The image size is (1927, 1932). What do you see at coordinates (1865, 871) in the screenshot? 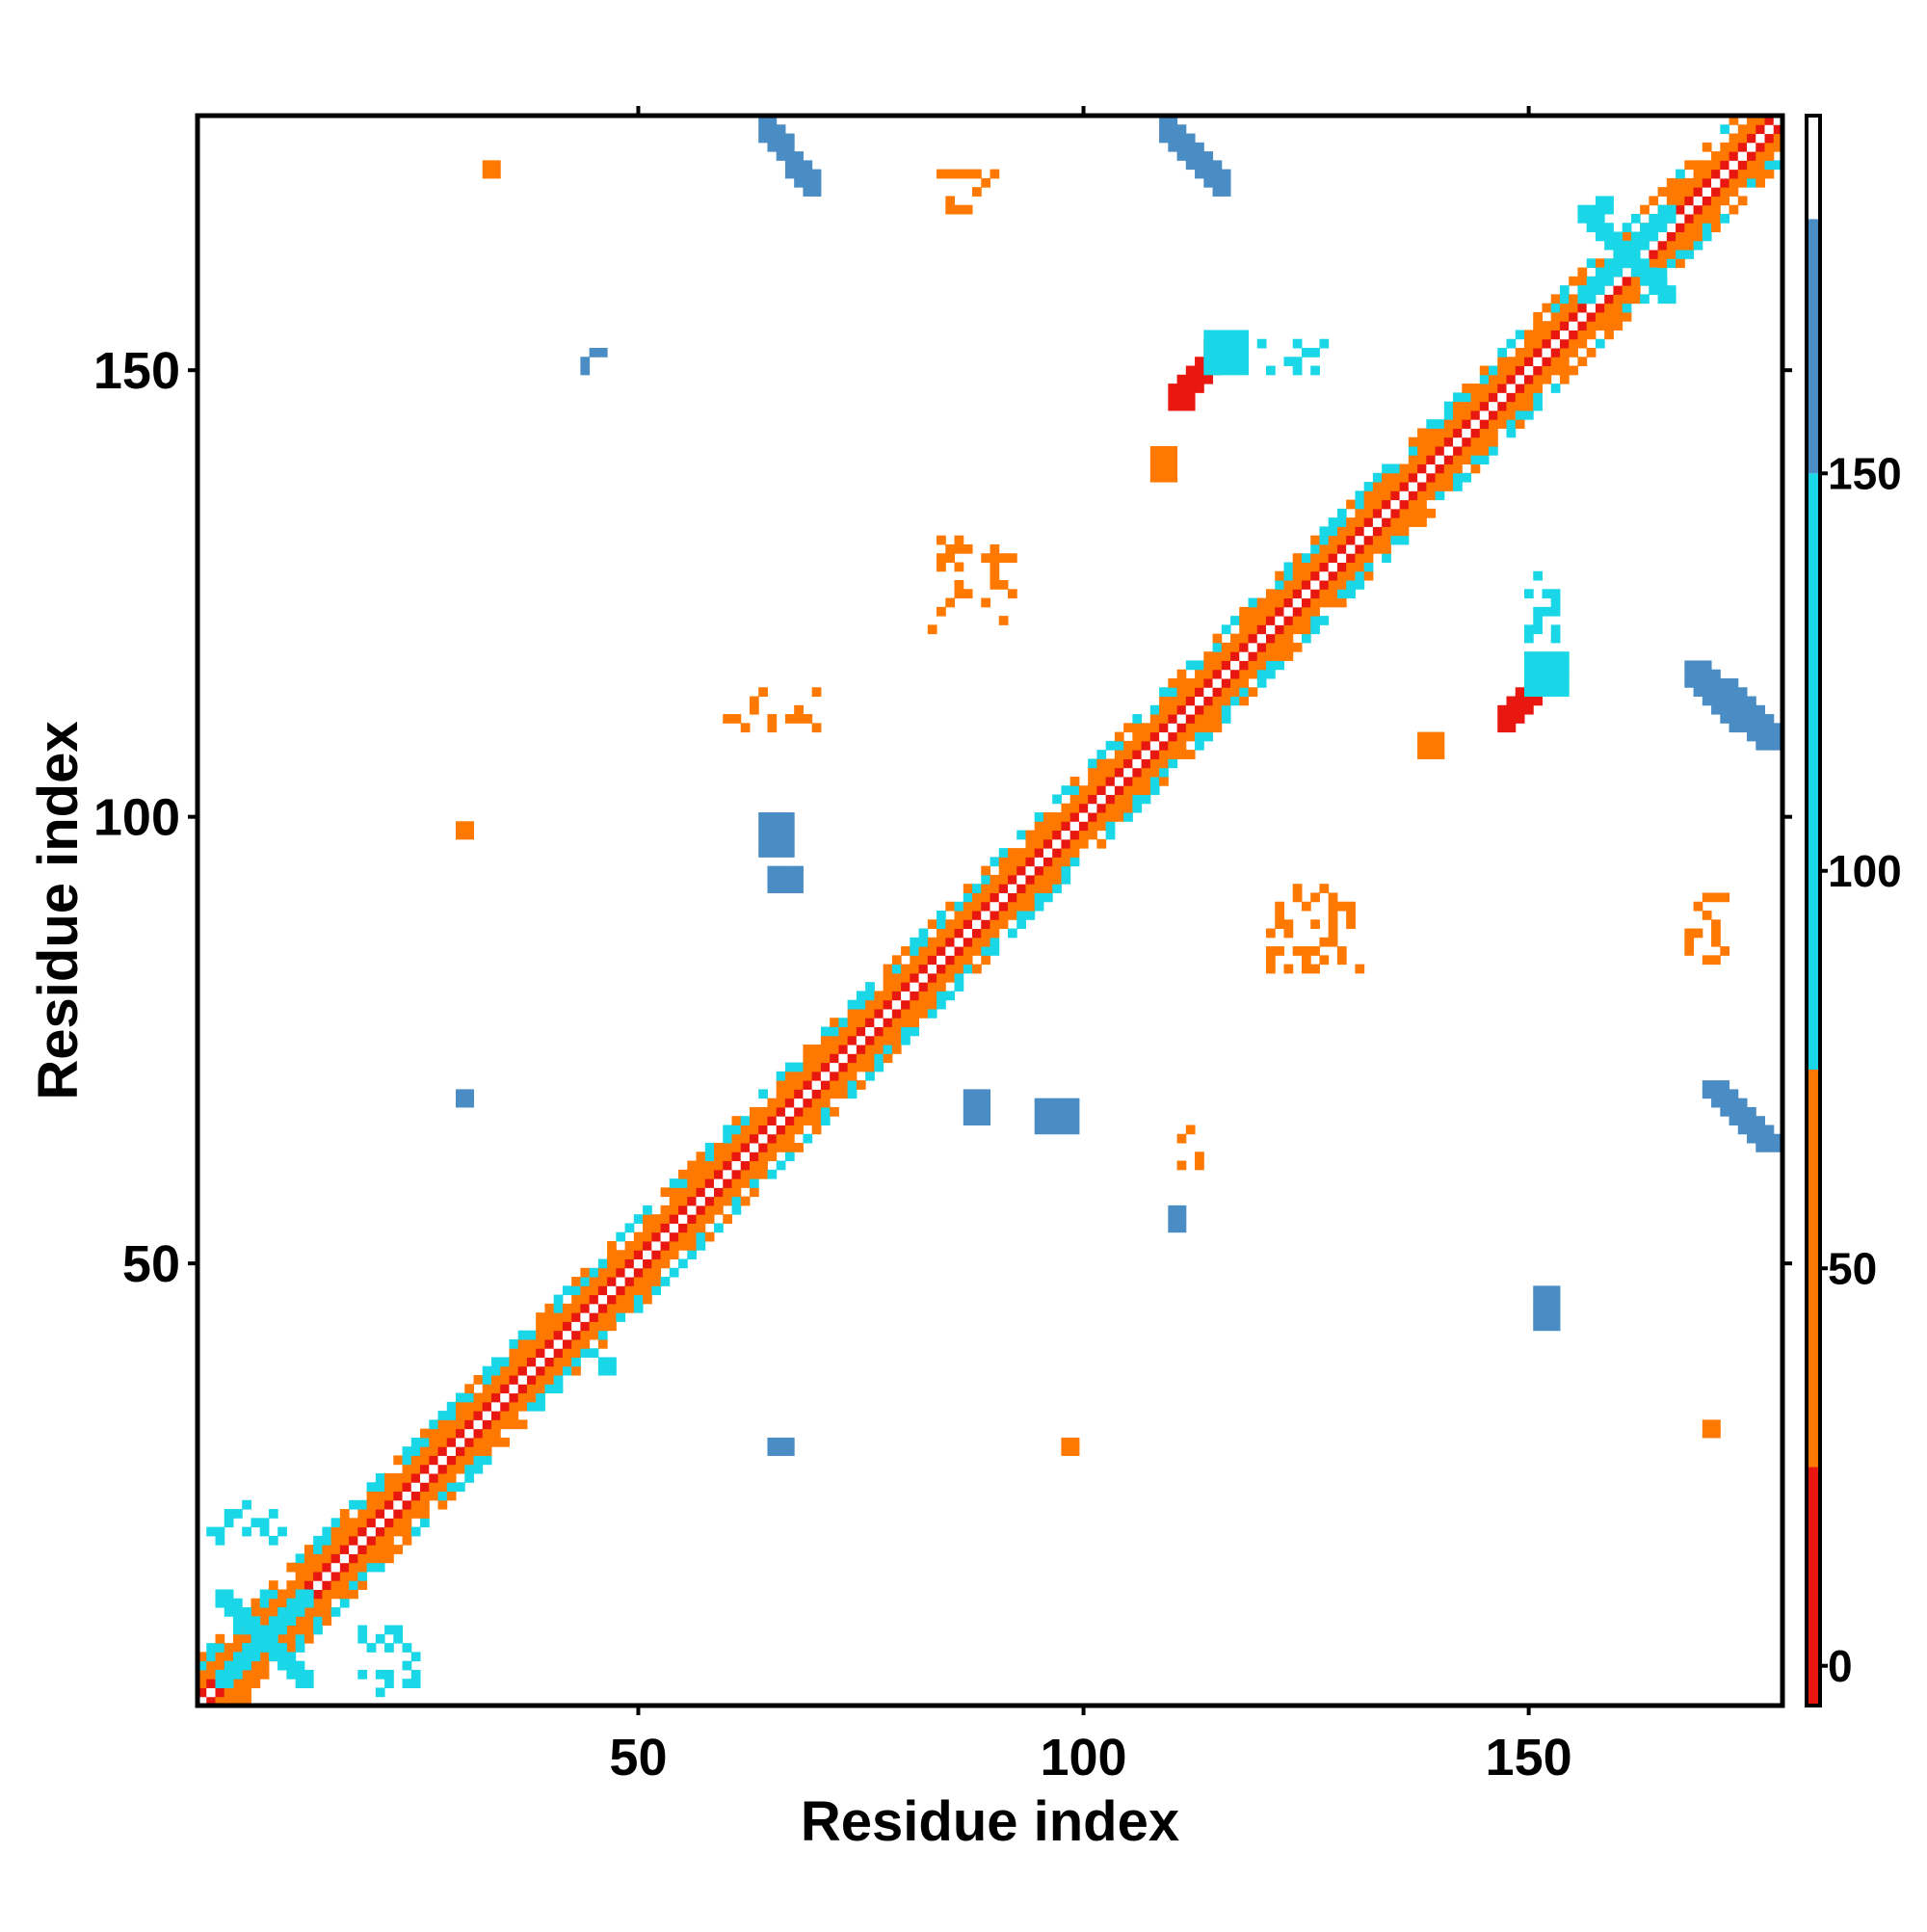
I see `colorbar-tick-label: 100` at bounding box center [1865, 871].